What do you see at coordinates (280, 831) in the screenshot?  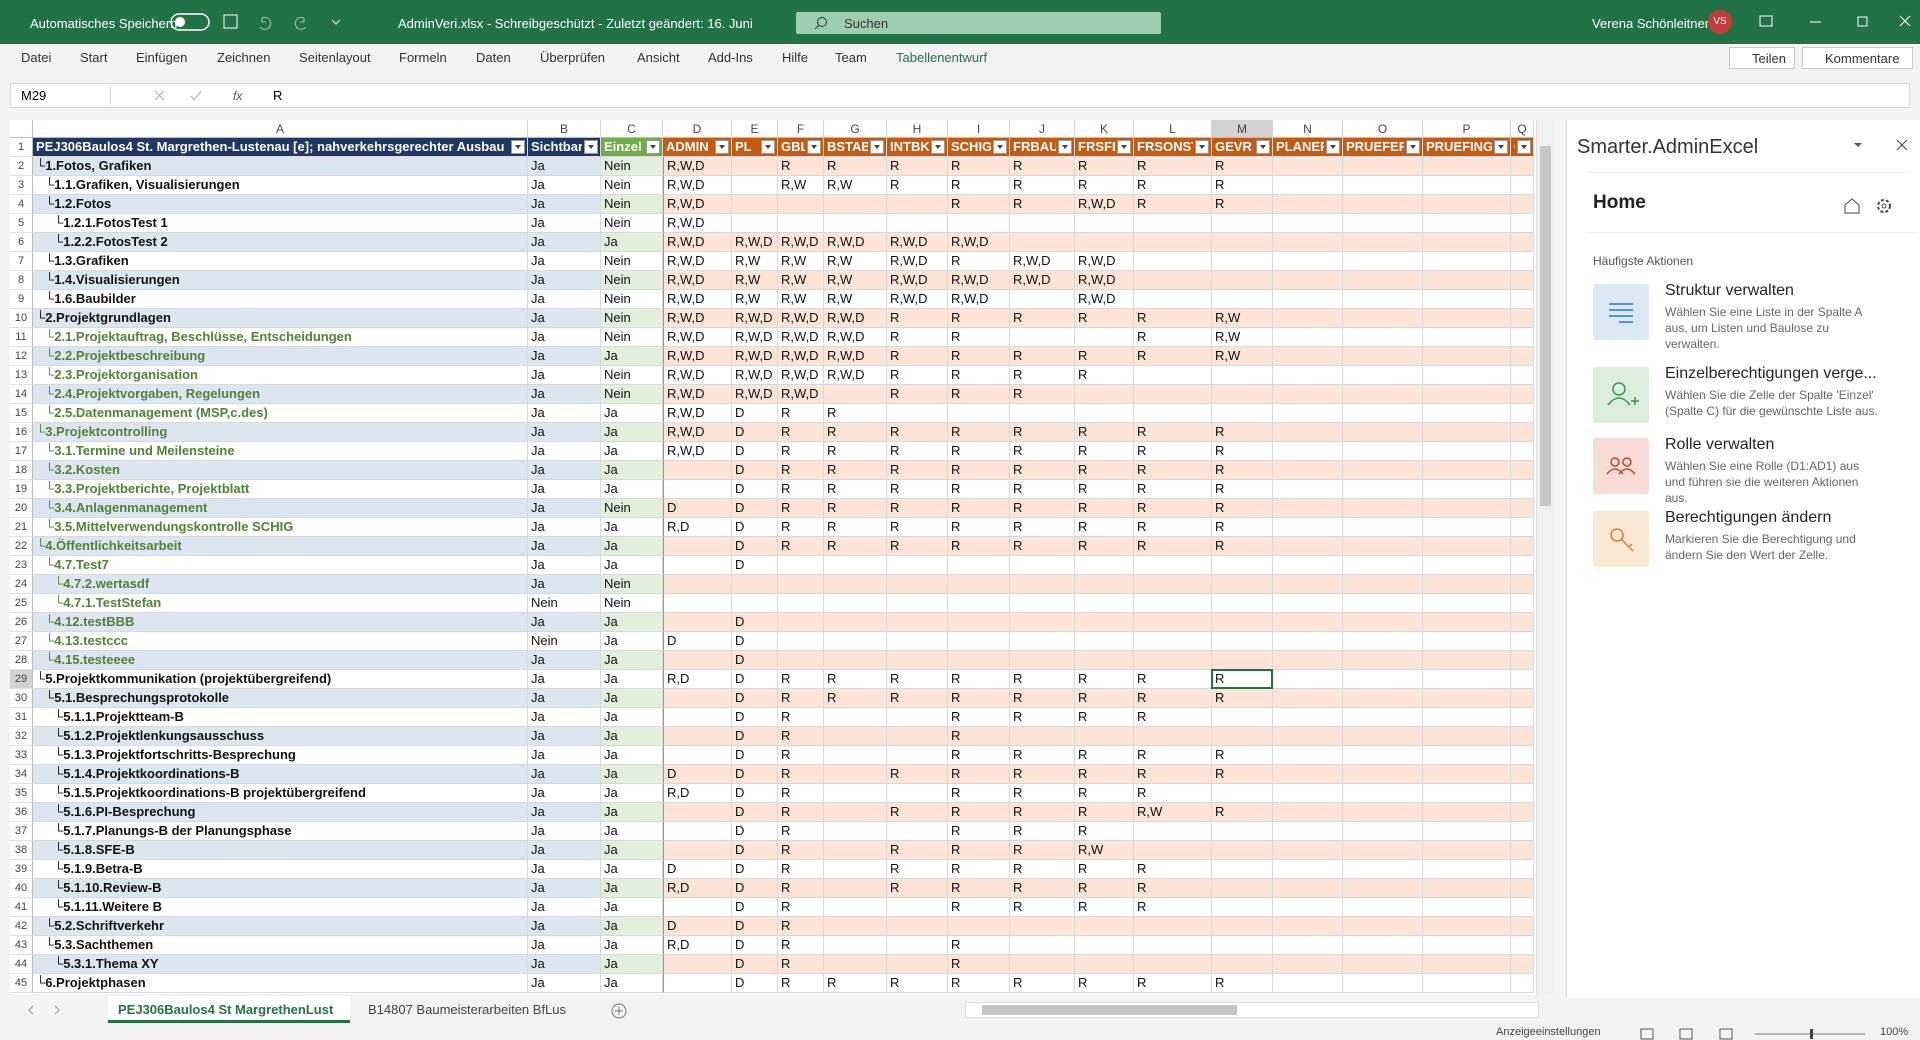 I see `cell: └5.1.7.Planungs-B der Planungsphase` at bounding box center [280, 831].